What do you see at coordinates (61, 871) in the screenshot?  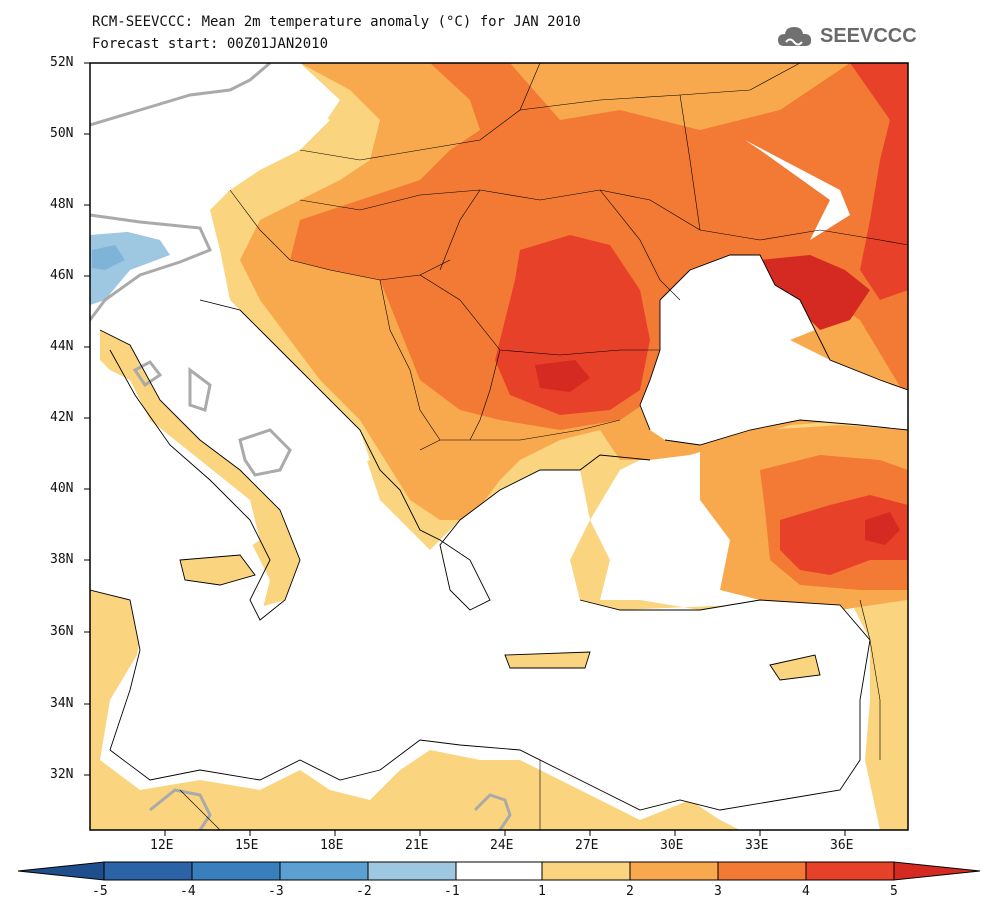 I see `colorbar-arrow-left` at bounding box center [61, 871].